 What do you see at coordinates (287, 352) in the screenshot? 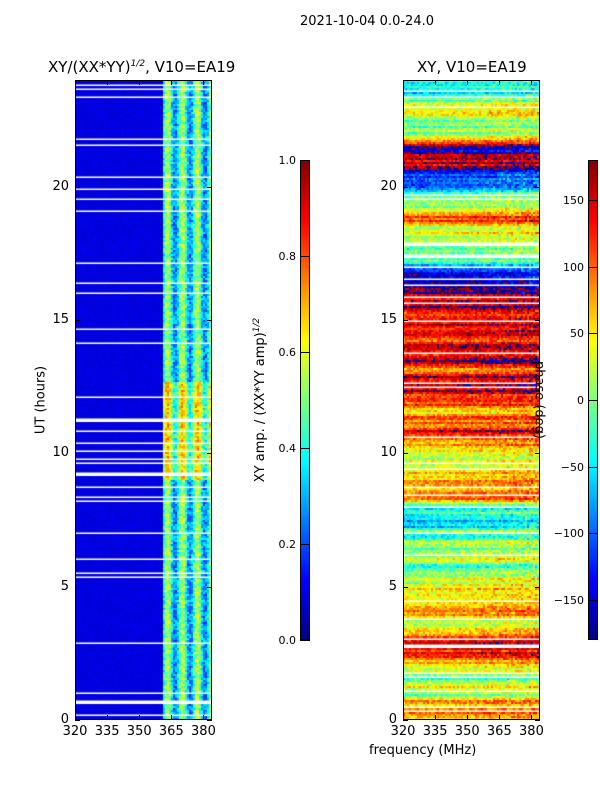
I see `colorbar-tick-label: 0.6` at bounding box center [287, 352].